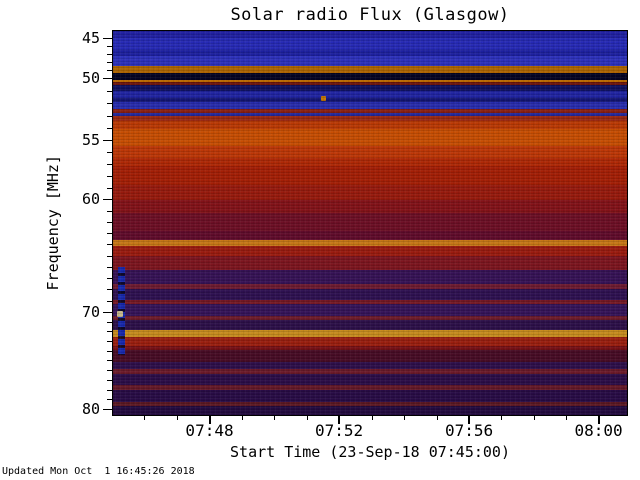  Describe the element at coordinates (598, 430) in the screenshot. I see `x-tick-label: 08:00` at that location.